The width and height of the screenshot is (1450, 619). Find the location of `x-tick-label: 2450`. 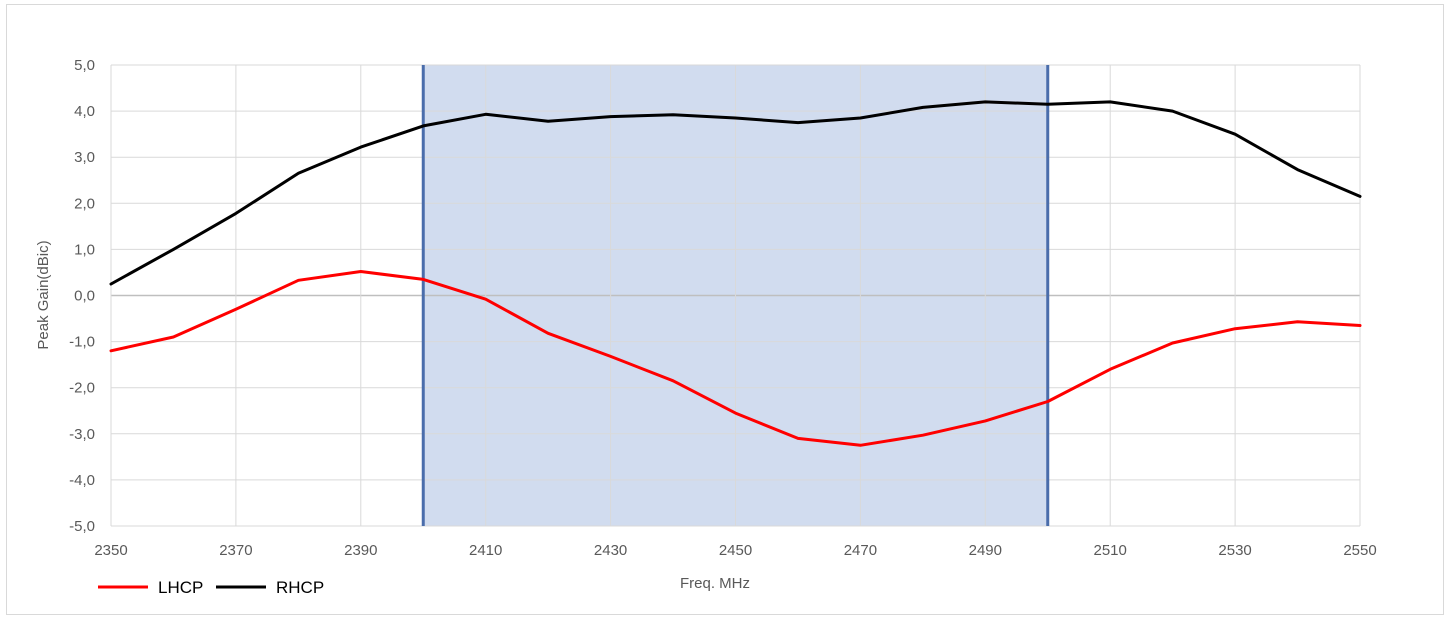

x-tick-label: 2450 is located at coordinates (735, 550).